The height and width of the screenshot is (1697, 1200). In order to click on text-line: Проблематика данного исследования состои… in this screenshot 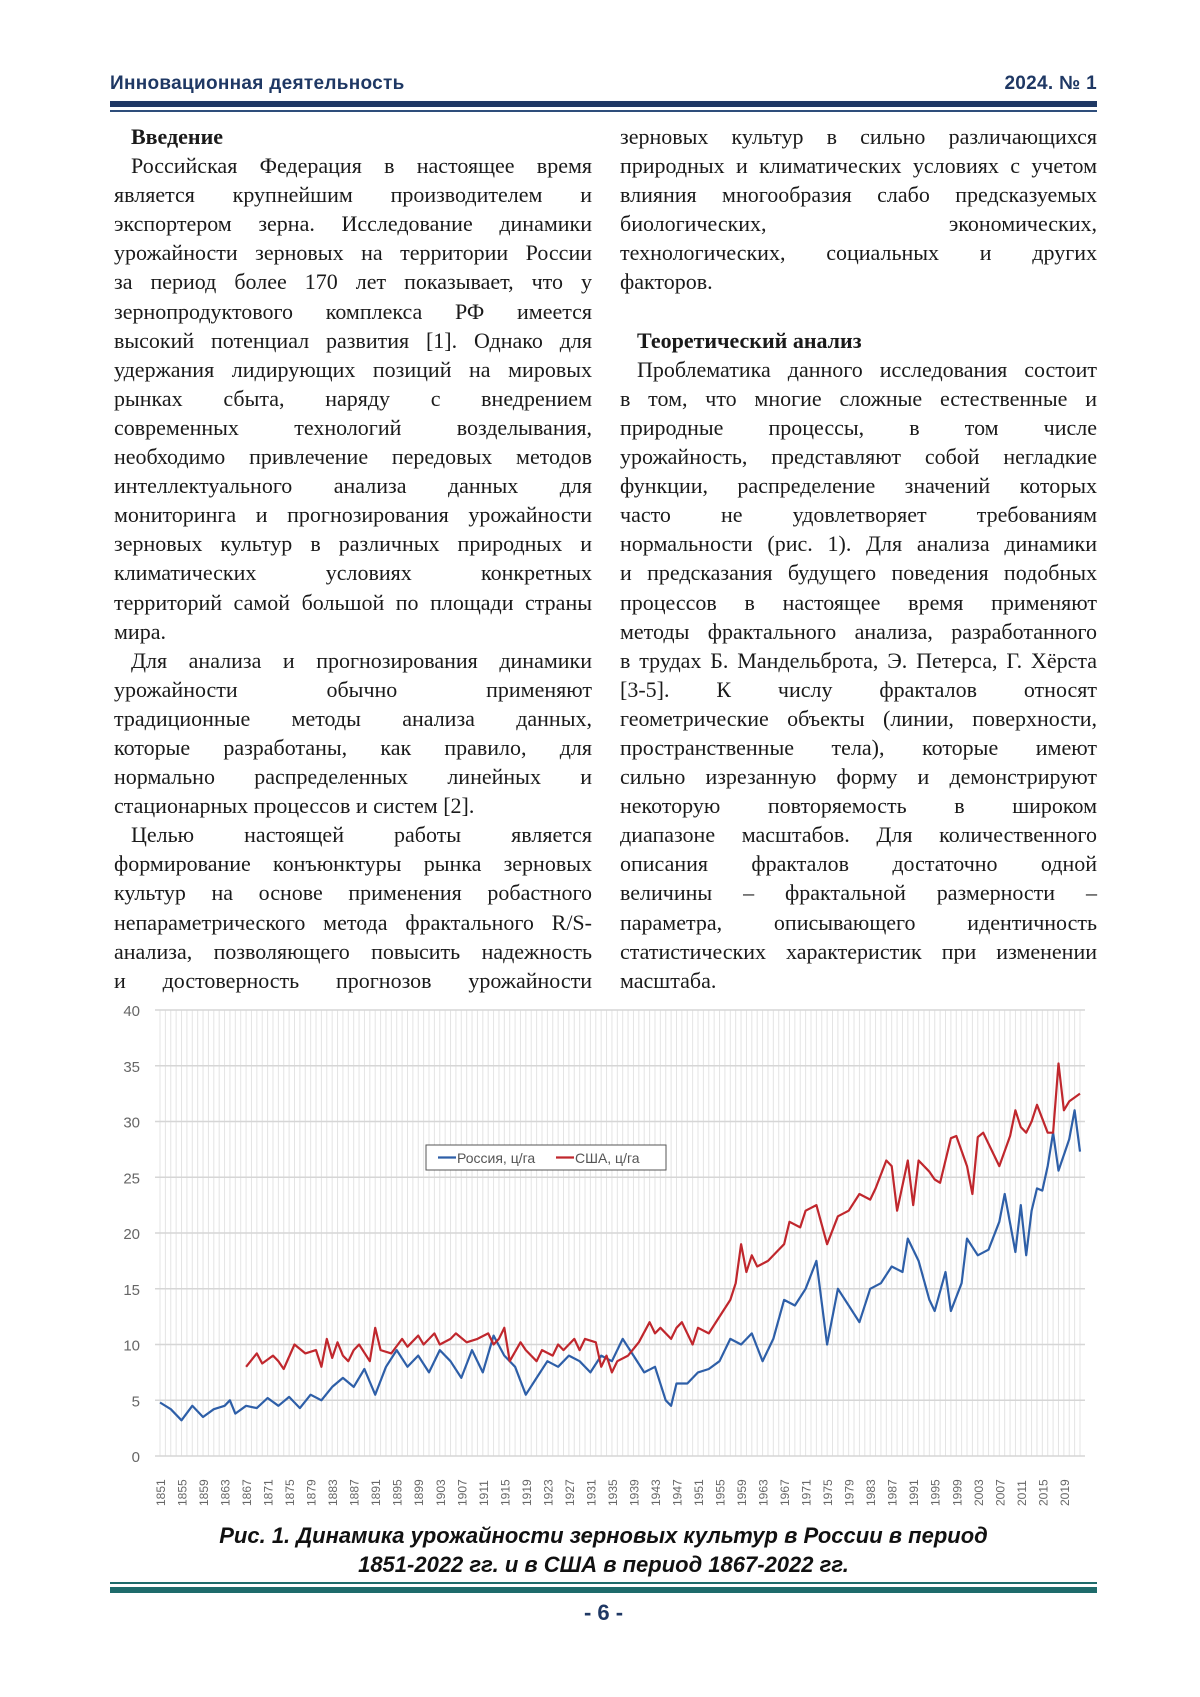, I will do `click(867, 369)`.